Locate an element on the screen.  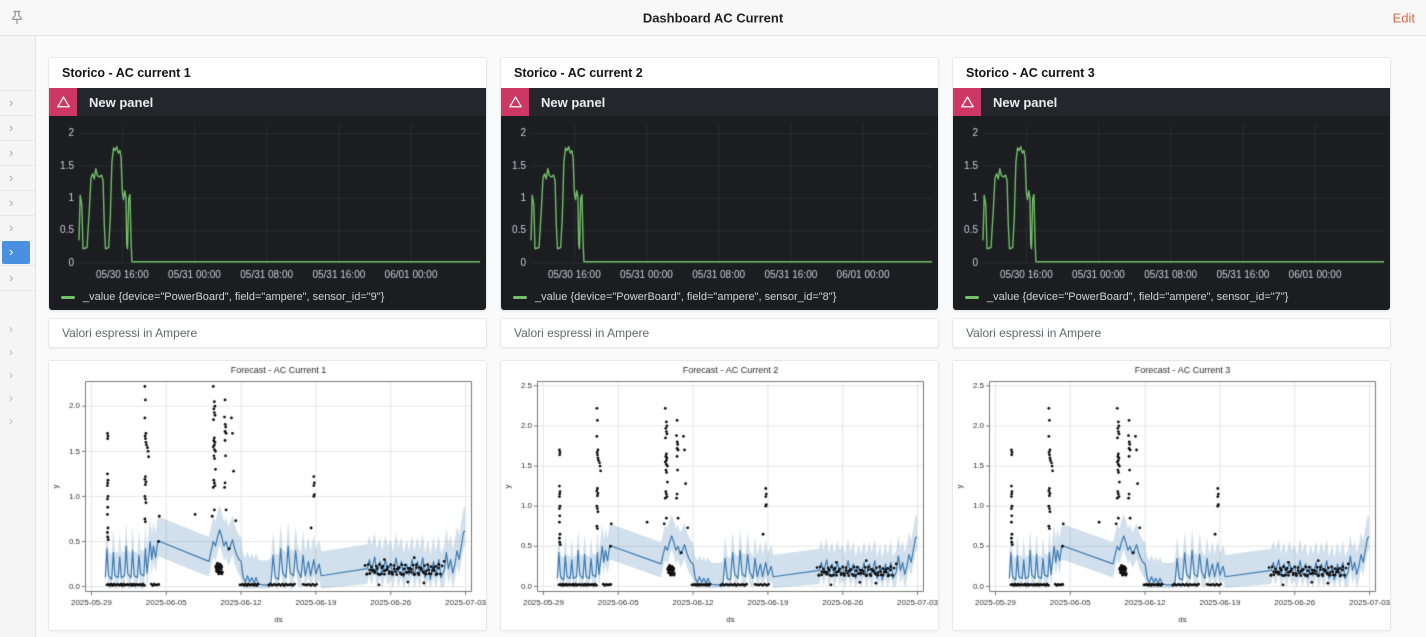
sidebar-row-group-top: › › › › › › › › is located at coordinates (17, 190).